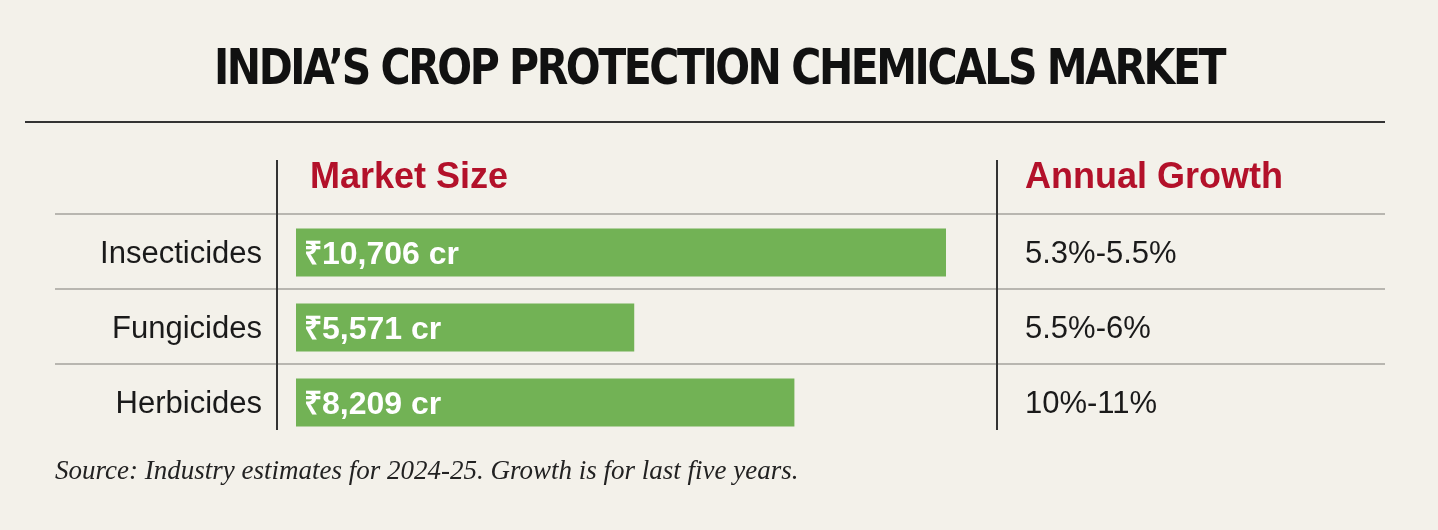  Describe the element at coordinates (382, 252) in the screenshot. I see `data-label: ₹10,706 cr` at that location.